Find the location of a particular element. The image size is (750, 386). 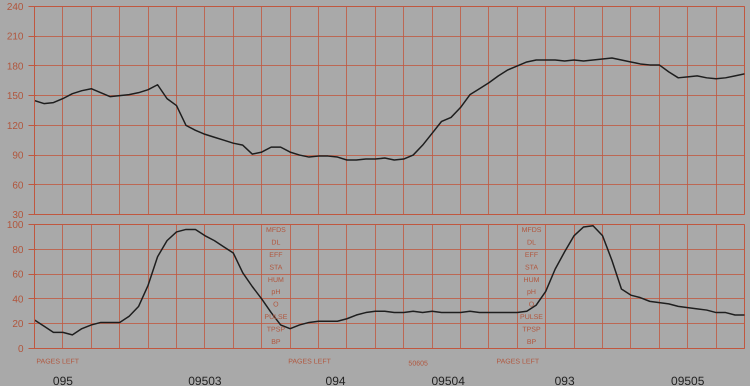

y-tick-label: 40 is located at coordinates (18, 300).